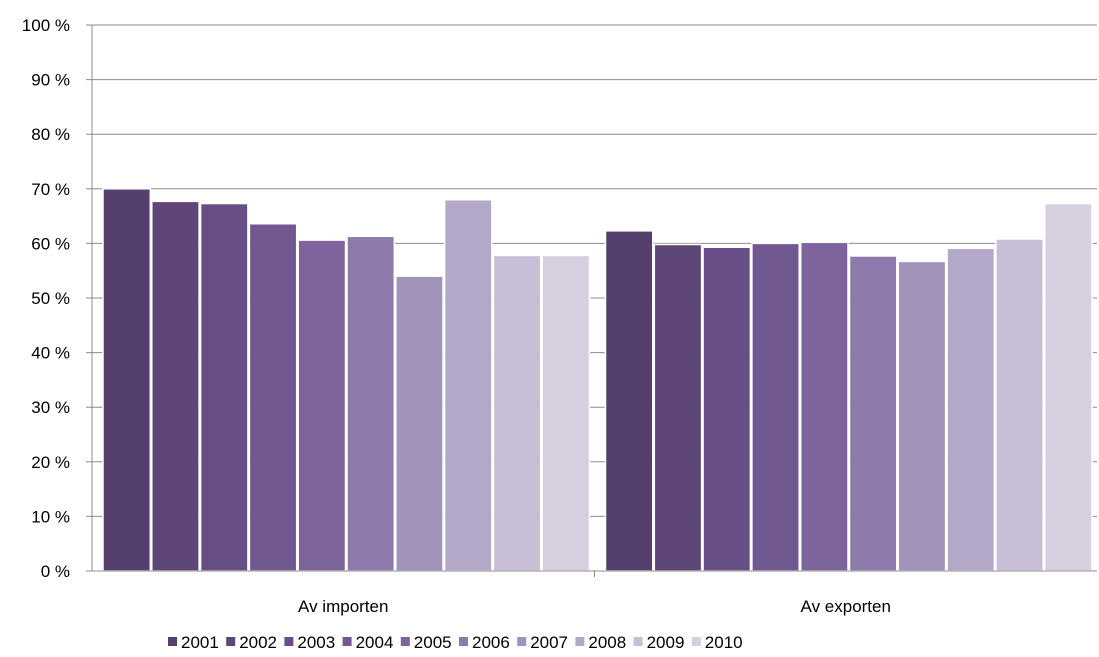  I want to click on y-tick-label: 20 %, so click(50, 462).